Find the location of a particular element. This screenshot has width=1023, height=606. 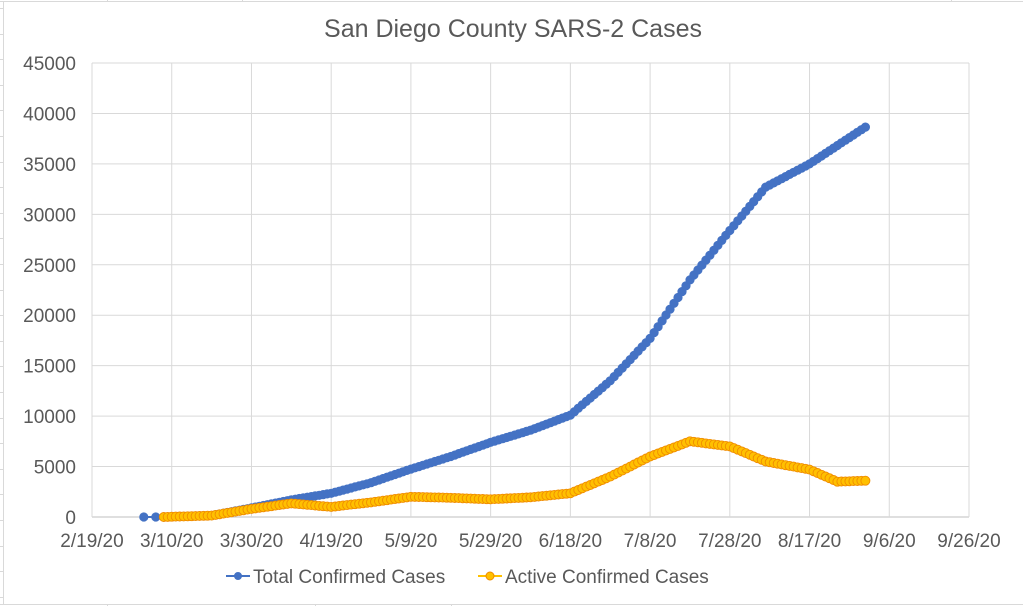

legend-item-active: Active Confirmed Cases is located at coordinates (593, 577).